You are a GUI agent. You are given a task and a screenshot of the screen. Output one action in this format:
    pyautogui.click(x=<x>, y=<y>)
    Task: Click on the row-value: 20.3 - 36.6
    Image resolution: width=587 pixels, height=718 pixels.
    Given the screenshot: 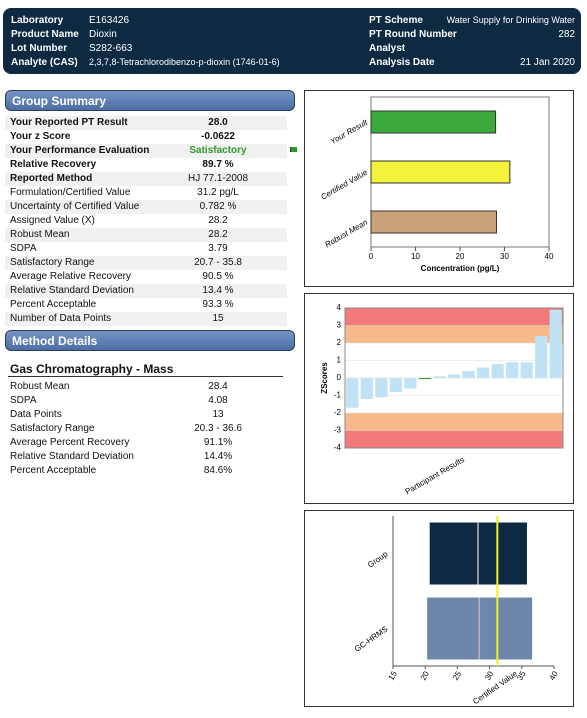 What is the action you would take?
    pyautogui.click(x=218, y=428)
    